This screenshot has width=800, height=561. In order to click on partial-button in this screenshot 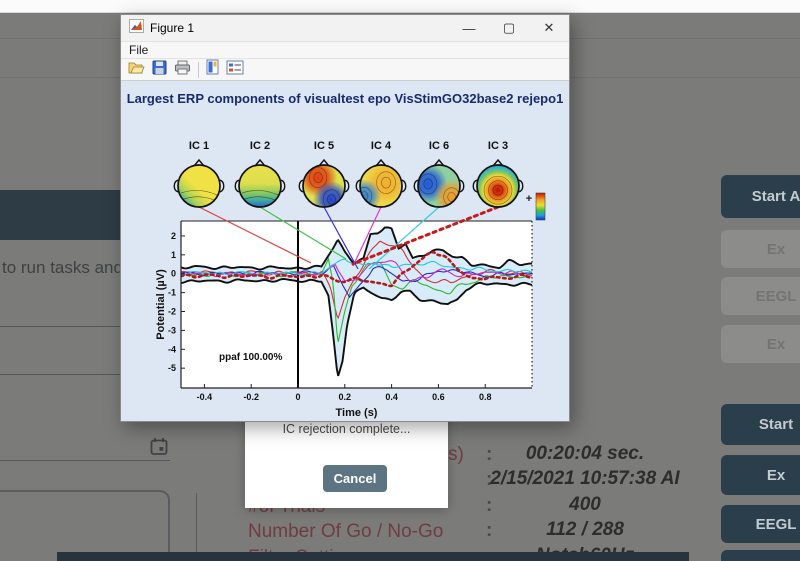, I will do `click(760, 555)`.